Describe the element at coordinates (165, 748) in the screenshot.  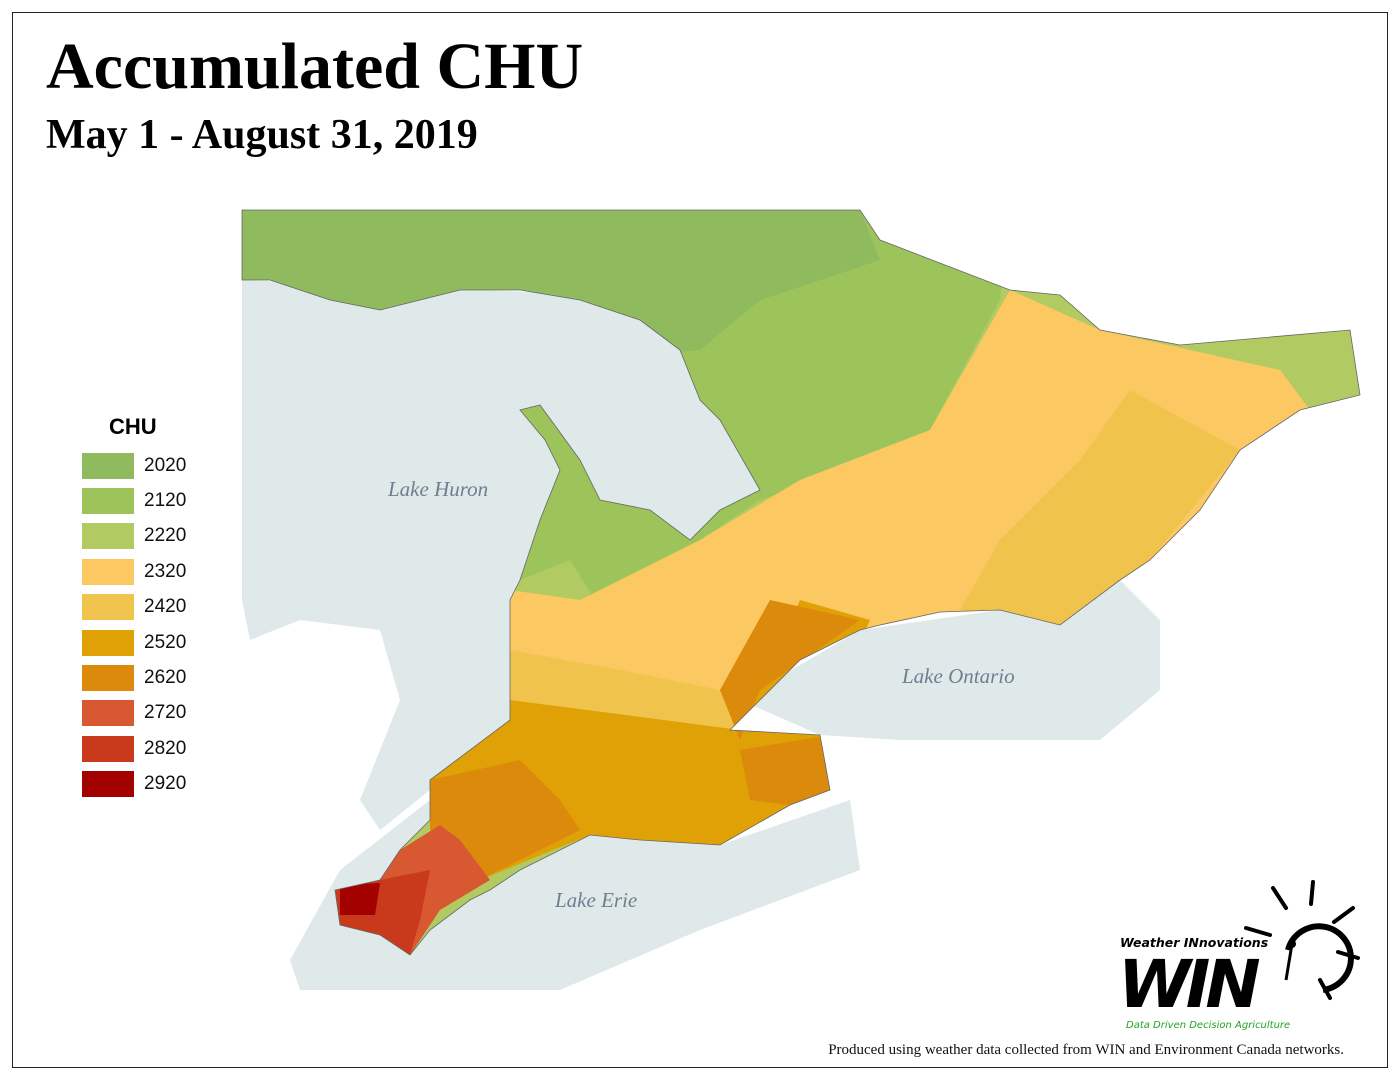
I see `legend-label: 2820` at that location.